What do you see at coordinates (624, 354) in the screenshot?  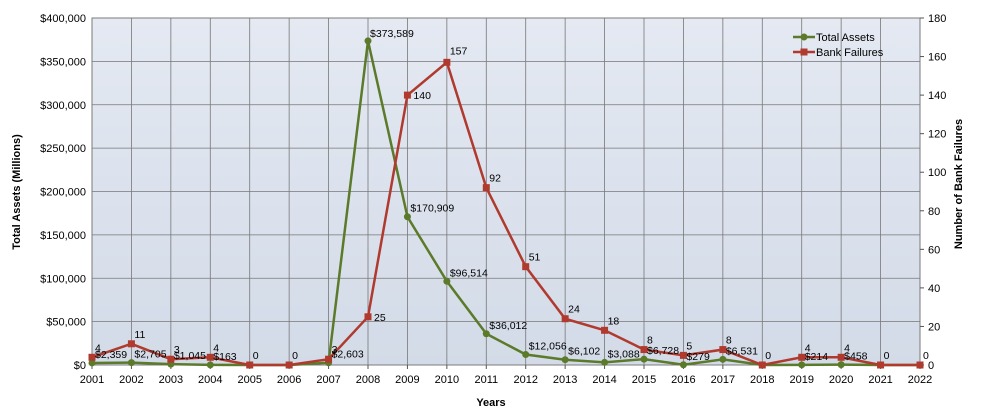 I see `total-assets-data-label: $3,088` at bounding box center [624, 354].